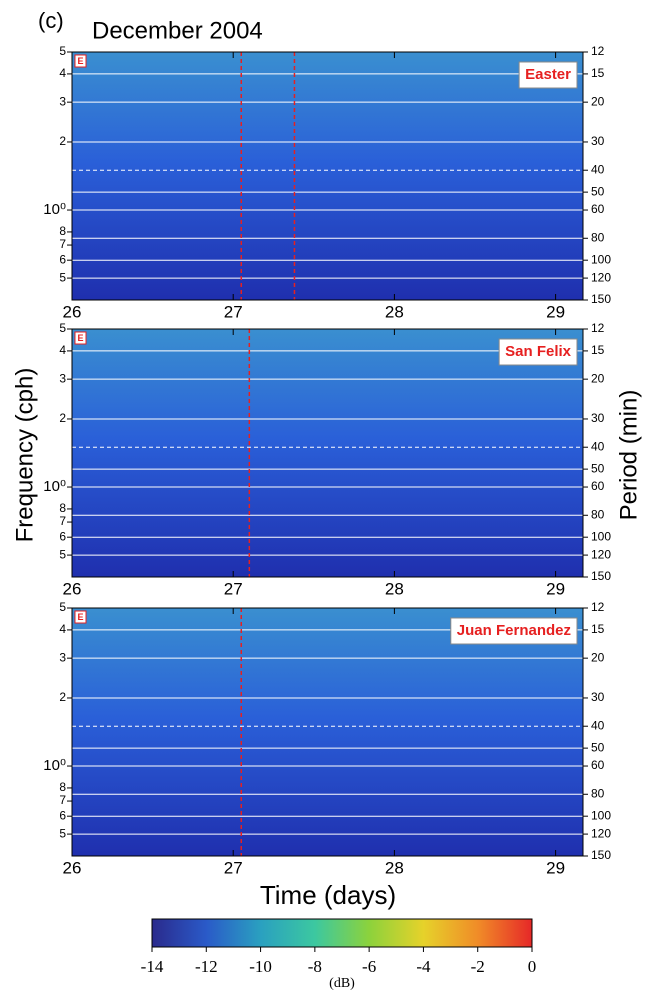 The width and height of the screenshot is (646, 997). Describe the element at coordinates (342, 933) in the screenshot. I see `colorbar` at that location.